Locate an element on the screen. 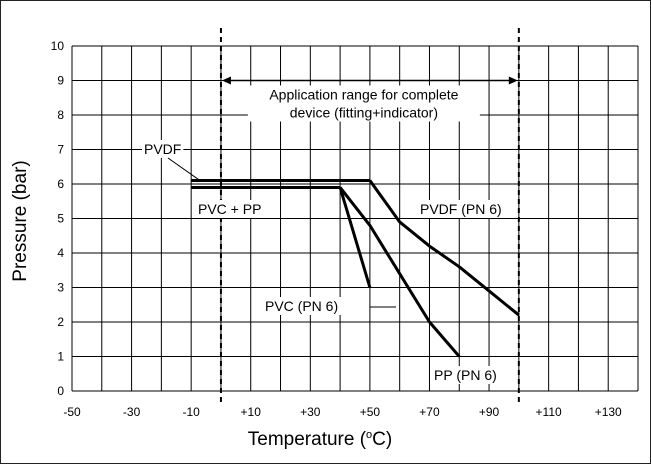  x-axis-title: Temperature (oC) is located at coordinates (320, 439).